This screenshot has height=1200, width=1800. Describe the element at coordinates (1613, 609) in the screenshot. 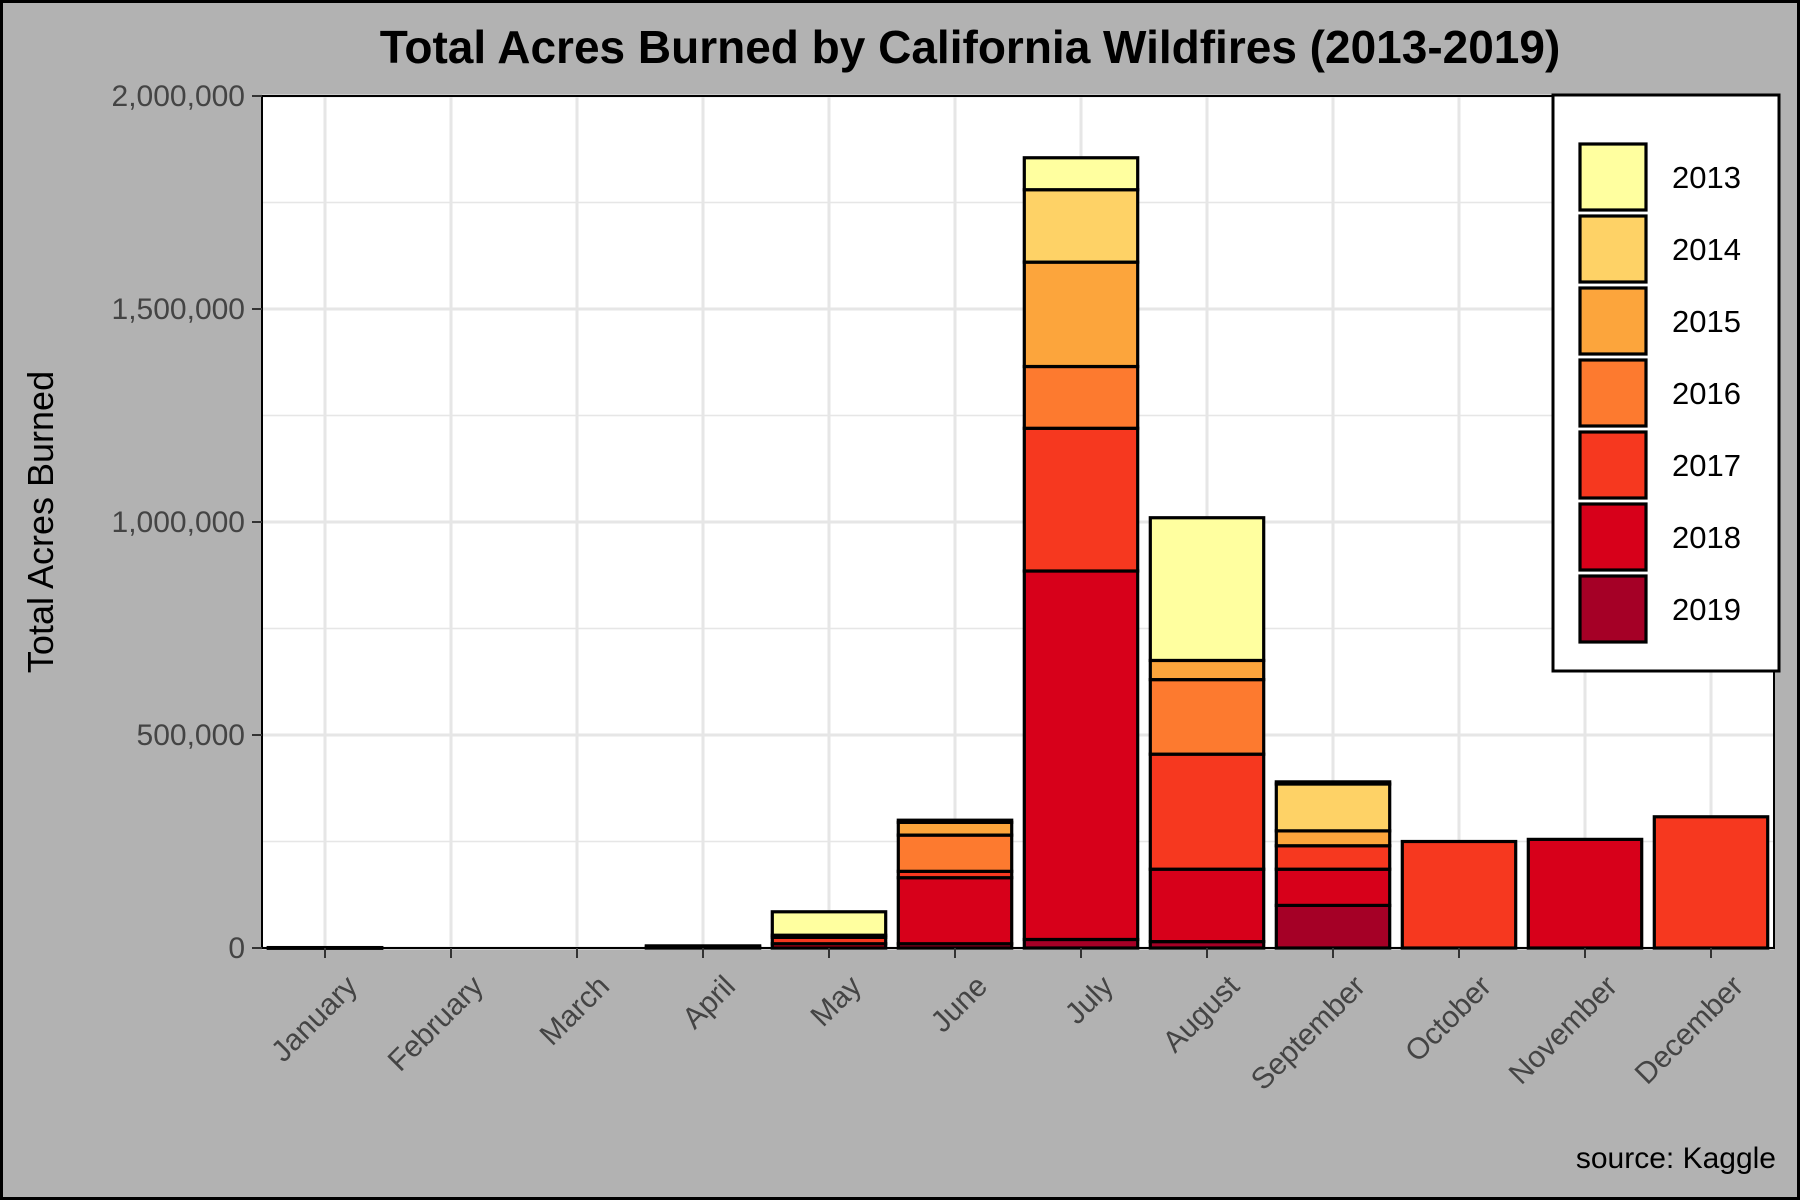

I see `legend-swatch-2019` at that location.